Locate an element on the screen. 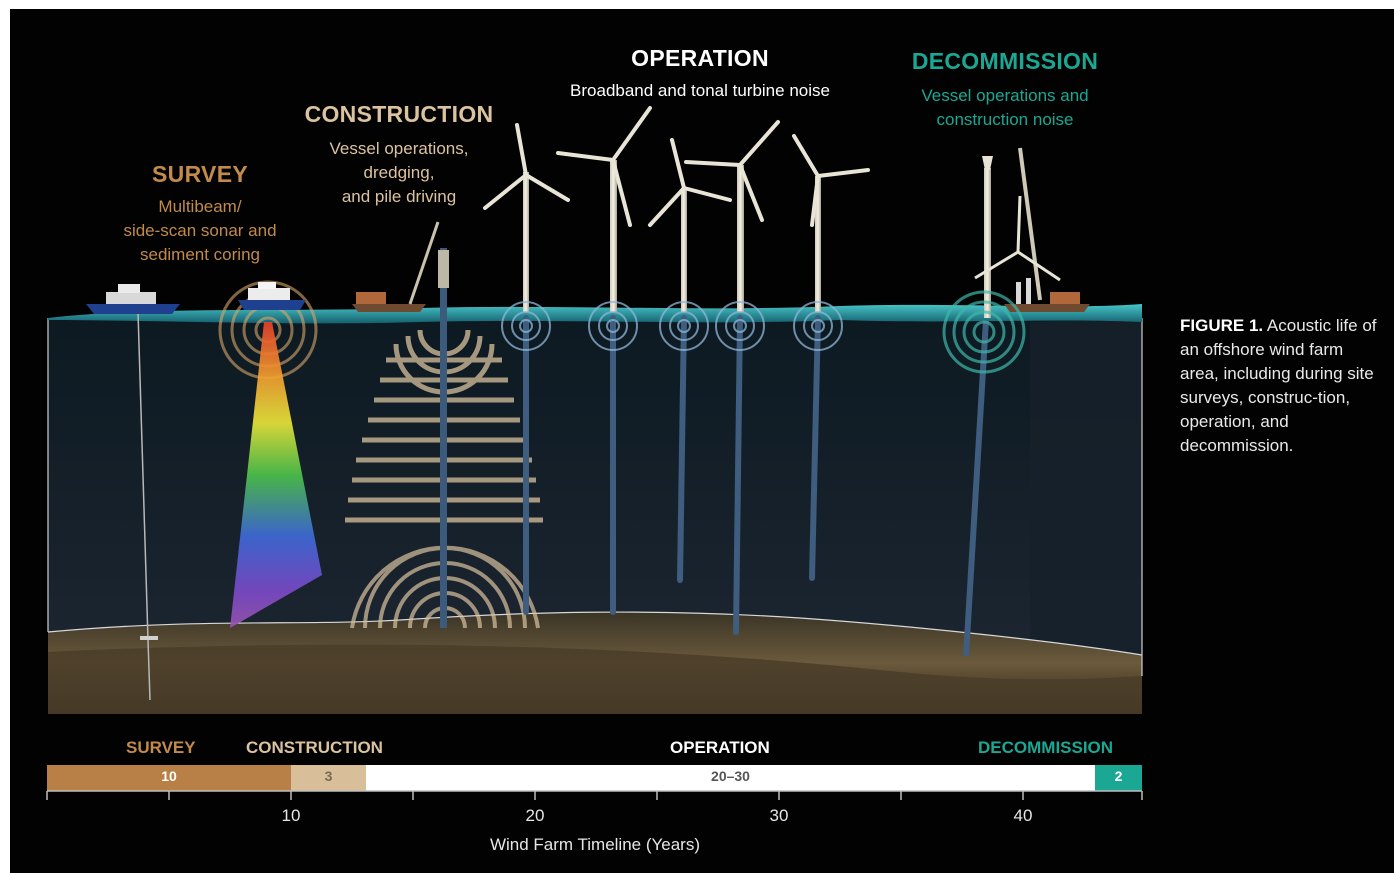  operation-description: Broadband and tonal turbine noise is located at coordinates (700, 91).